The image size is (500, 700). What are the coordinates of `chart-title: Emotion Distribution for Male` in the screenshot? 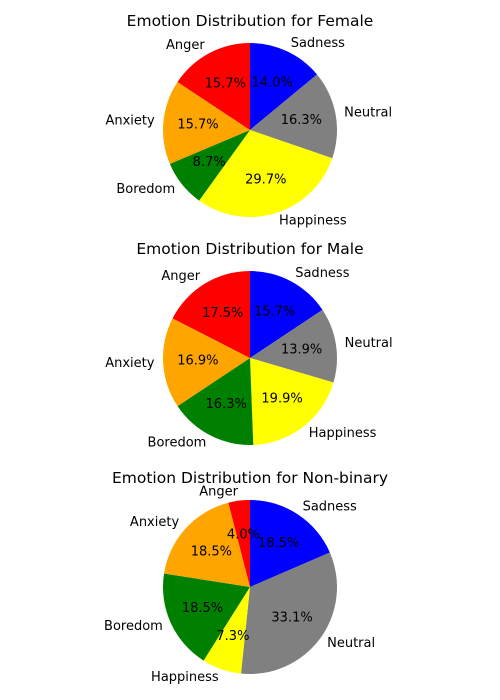 It's located at (249, 249).